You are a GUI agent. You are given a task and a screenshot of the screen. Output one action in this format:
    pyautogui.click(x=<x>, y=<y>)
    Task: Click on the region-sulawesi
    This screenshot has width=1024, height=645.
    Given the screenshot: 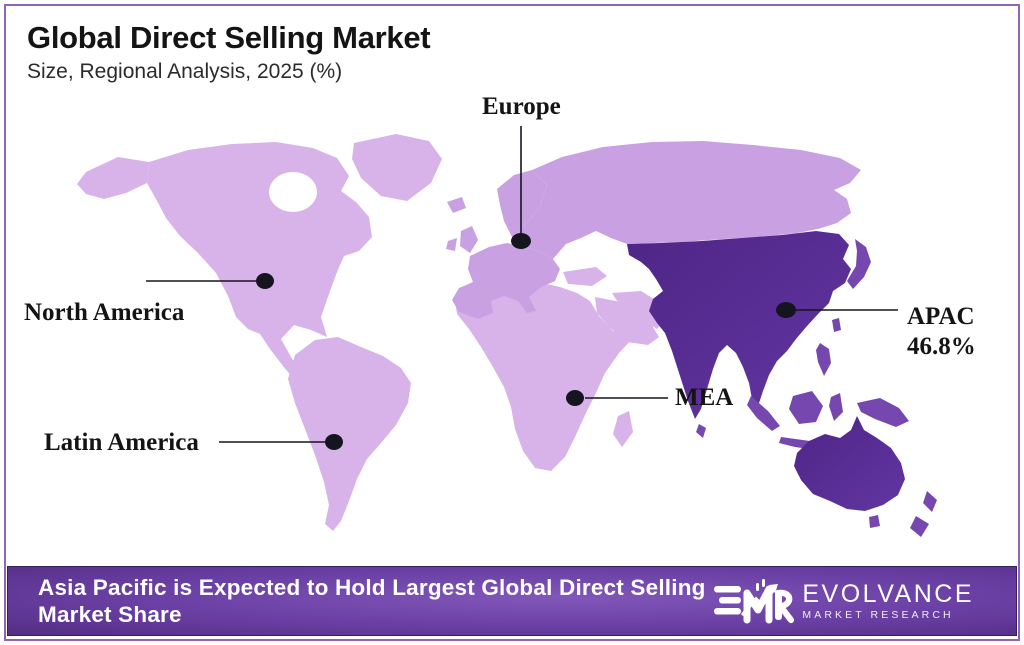 What is the action you would take?
    pyautogui.click(x=836, y=407)
    